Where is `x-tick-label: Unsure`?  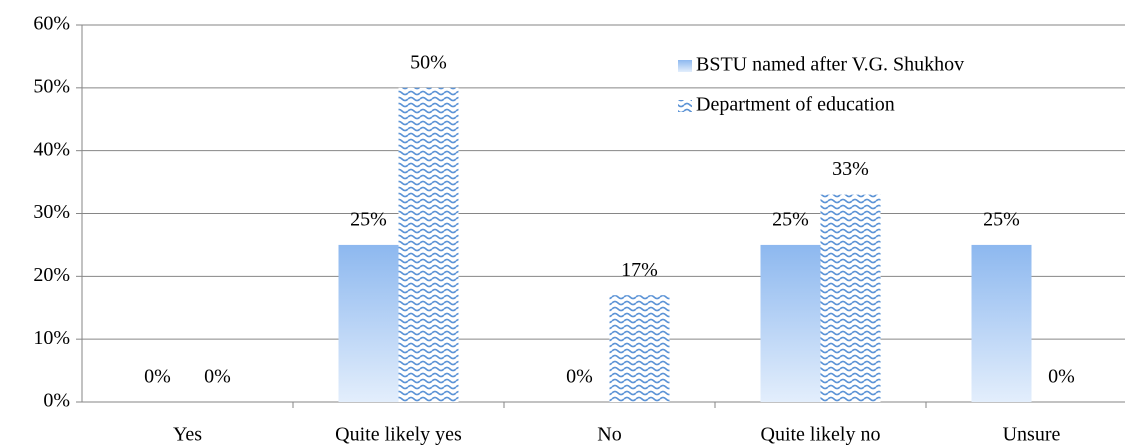
x-tick-label: Unsure is located at coordinates (1032, 435).